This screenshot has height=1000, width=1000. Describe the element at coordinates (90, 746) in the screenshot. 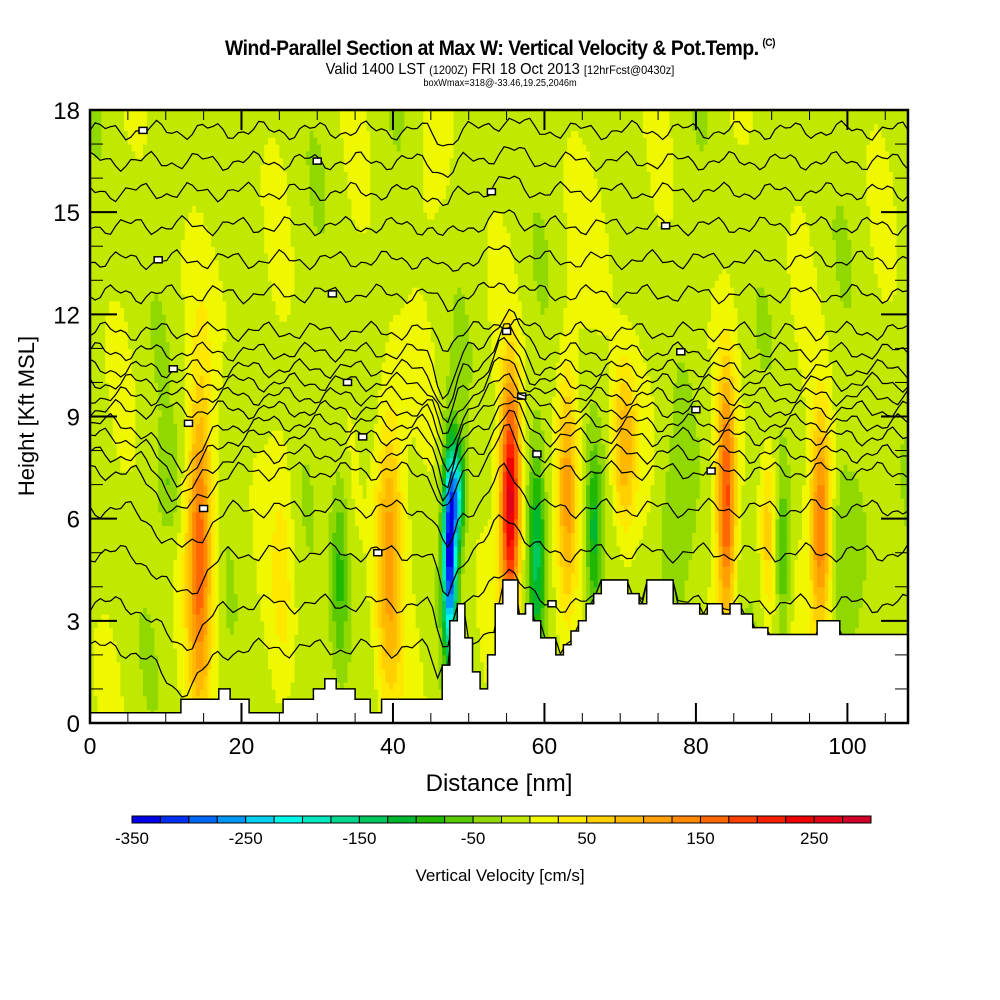

I see `x-tick-label: 0` at that location.